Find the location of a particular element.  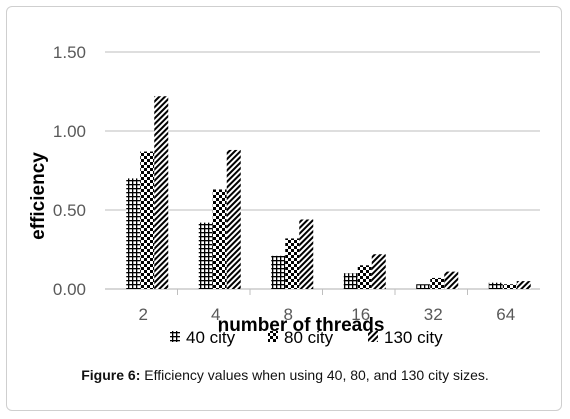

y-axis-title: efficiency is located at coordinates (38, 196).